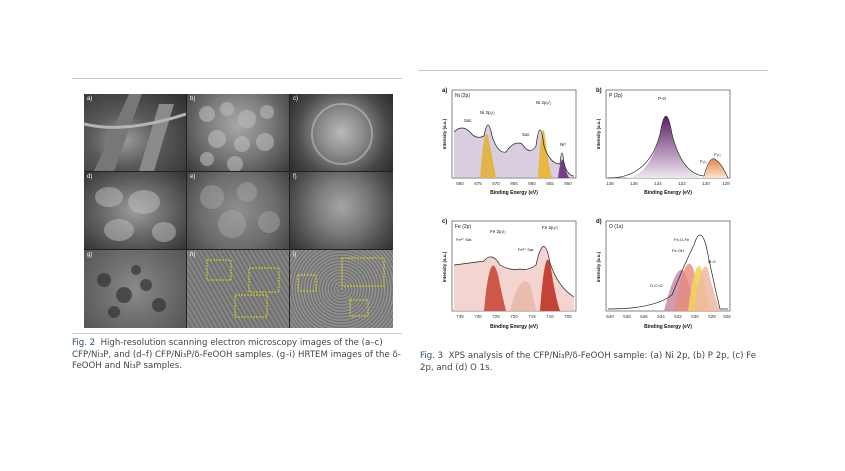 This screenshot has width=845, height=471. What do you see at coordinates (678, 316) in the screenshot?
I see `tick-label: 532` at bounding box center [678, 316].